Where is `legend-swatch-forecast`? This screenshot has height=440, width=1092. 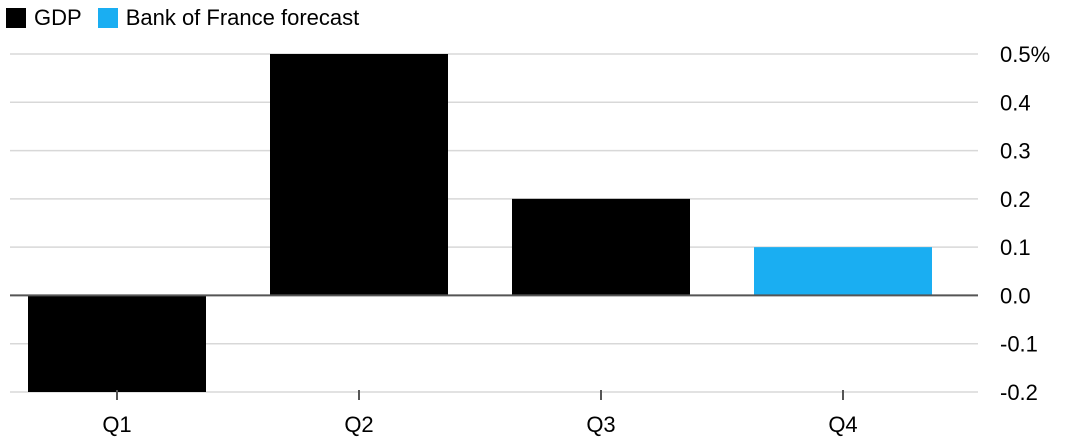
legend-swatch-forecast is located at coordinates (107, 18).